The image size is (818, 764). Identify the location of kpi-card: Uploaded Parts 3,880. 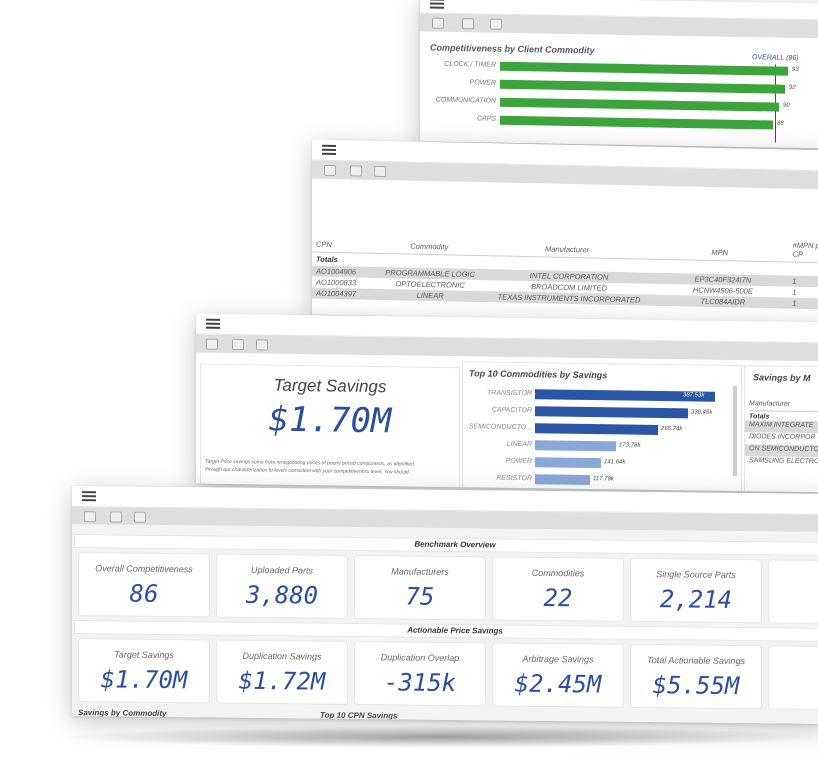
(282, 586).